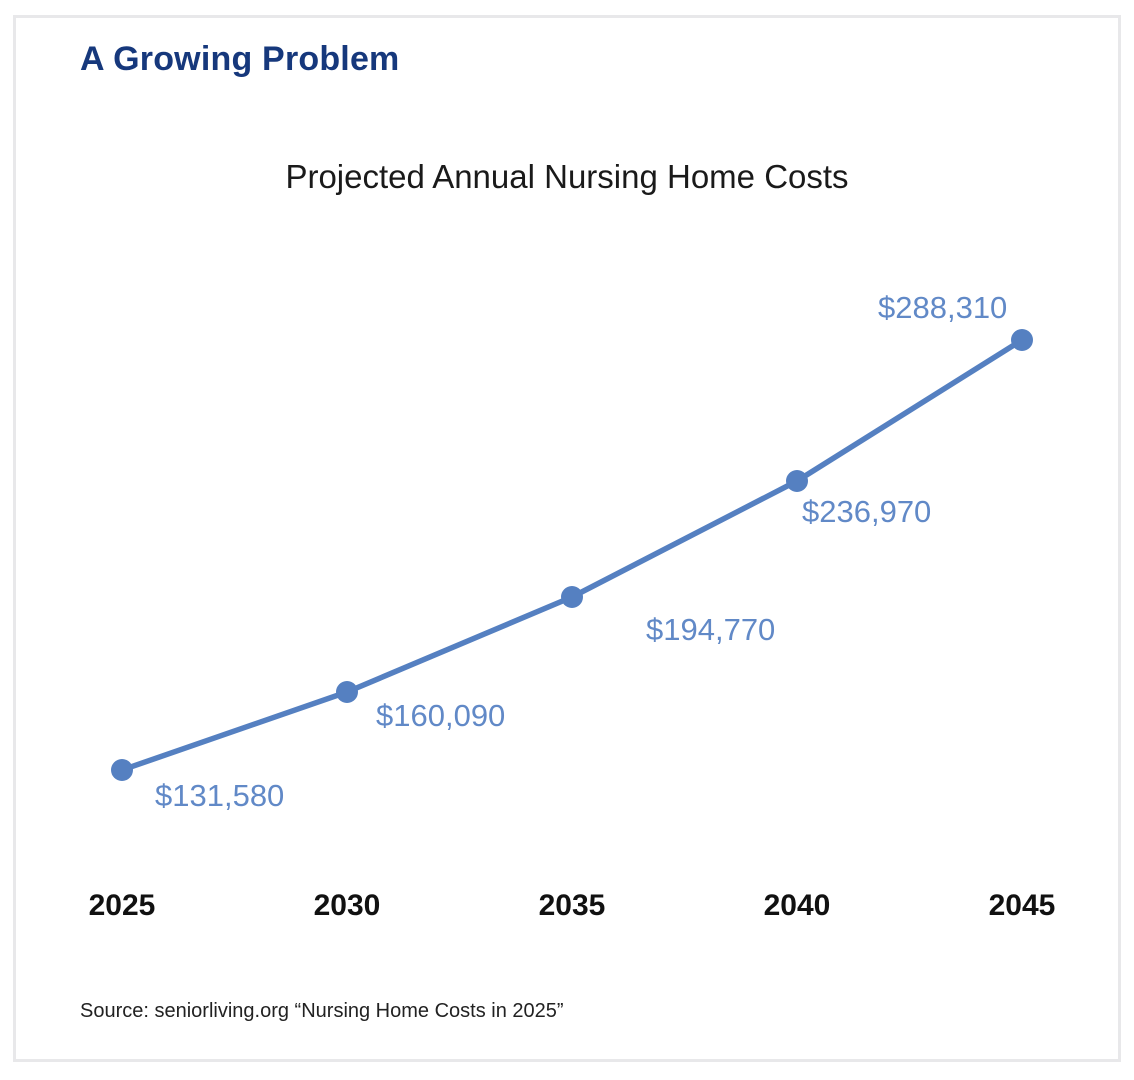 This screenshot has width=1134, height=1080. What do you see at coordinates (240, 59) in the screenshot?
I see `page-title: A Growing Problem` at bounding box center [240, 59].